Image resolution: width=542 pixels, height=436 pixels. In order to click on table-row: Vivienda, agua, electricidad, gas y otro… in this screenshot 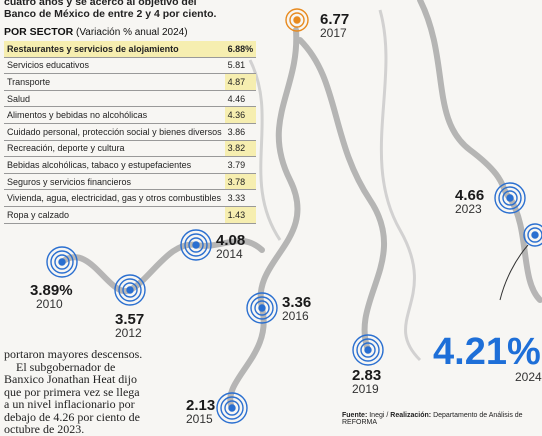, I will do `click(130, 198)`.